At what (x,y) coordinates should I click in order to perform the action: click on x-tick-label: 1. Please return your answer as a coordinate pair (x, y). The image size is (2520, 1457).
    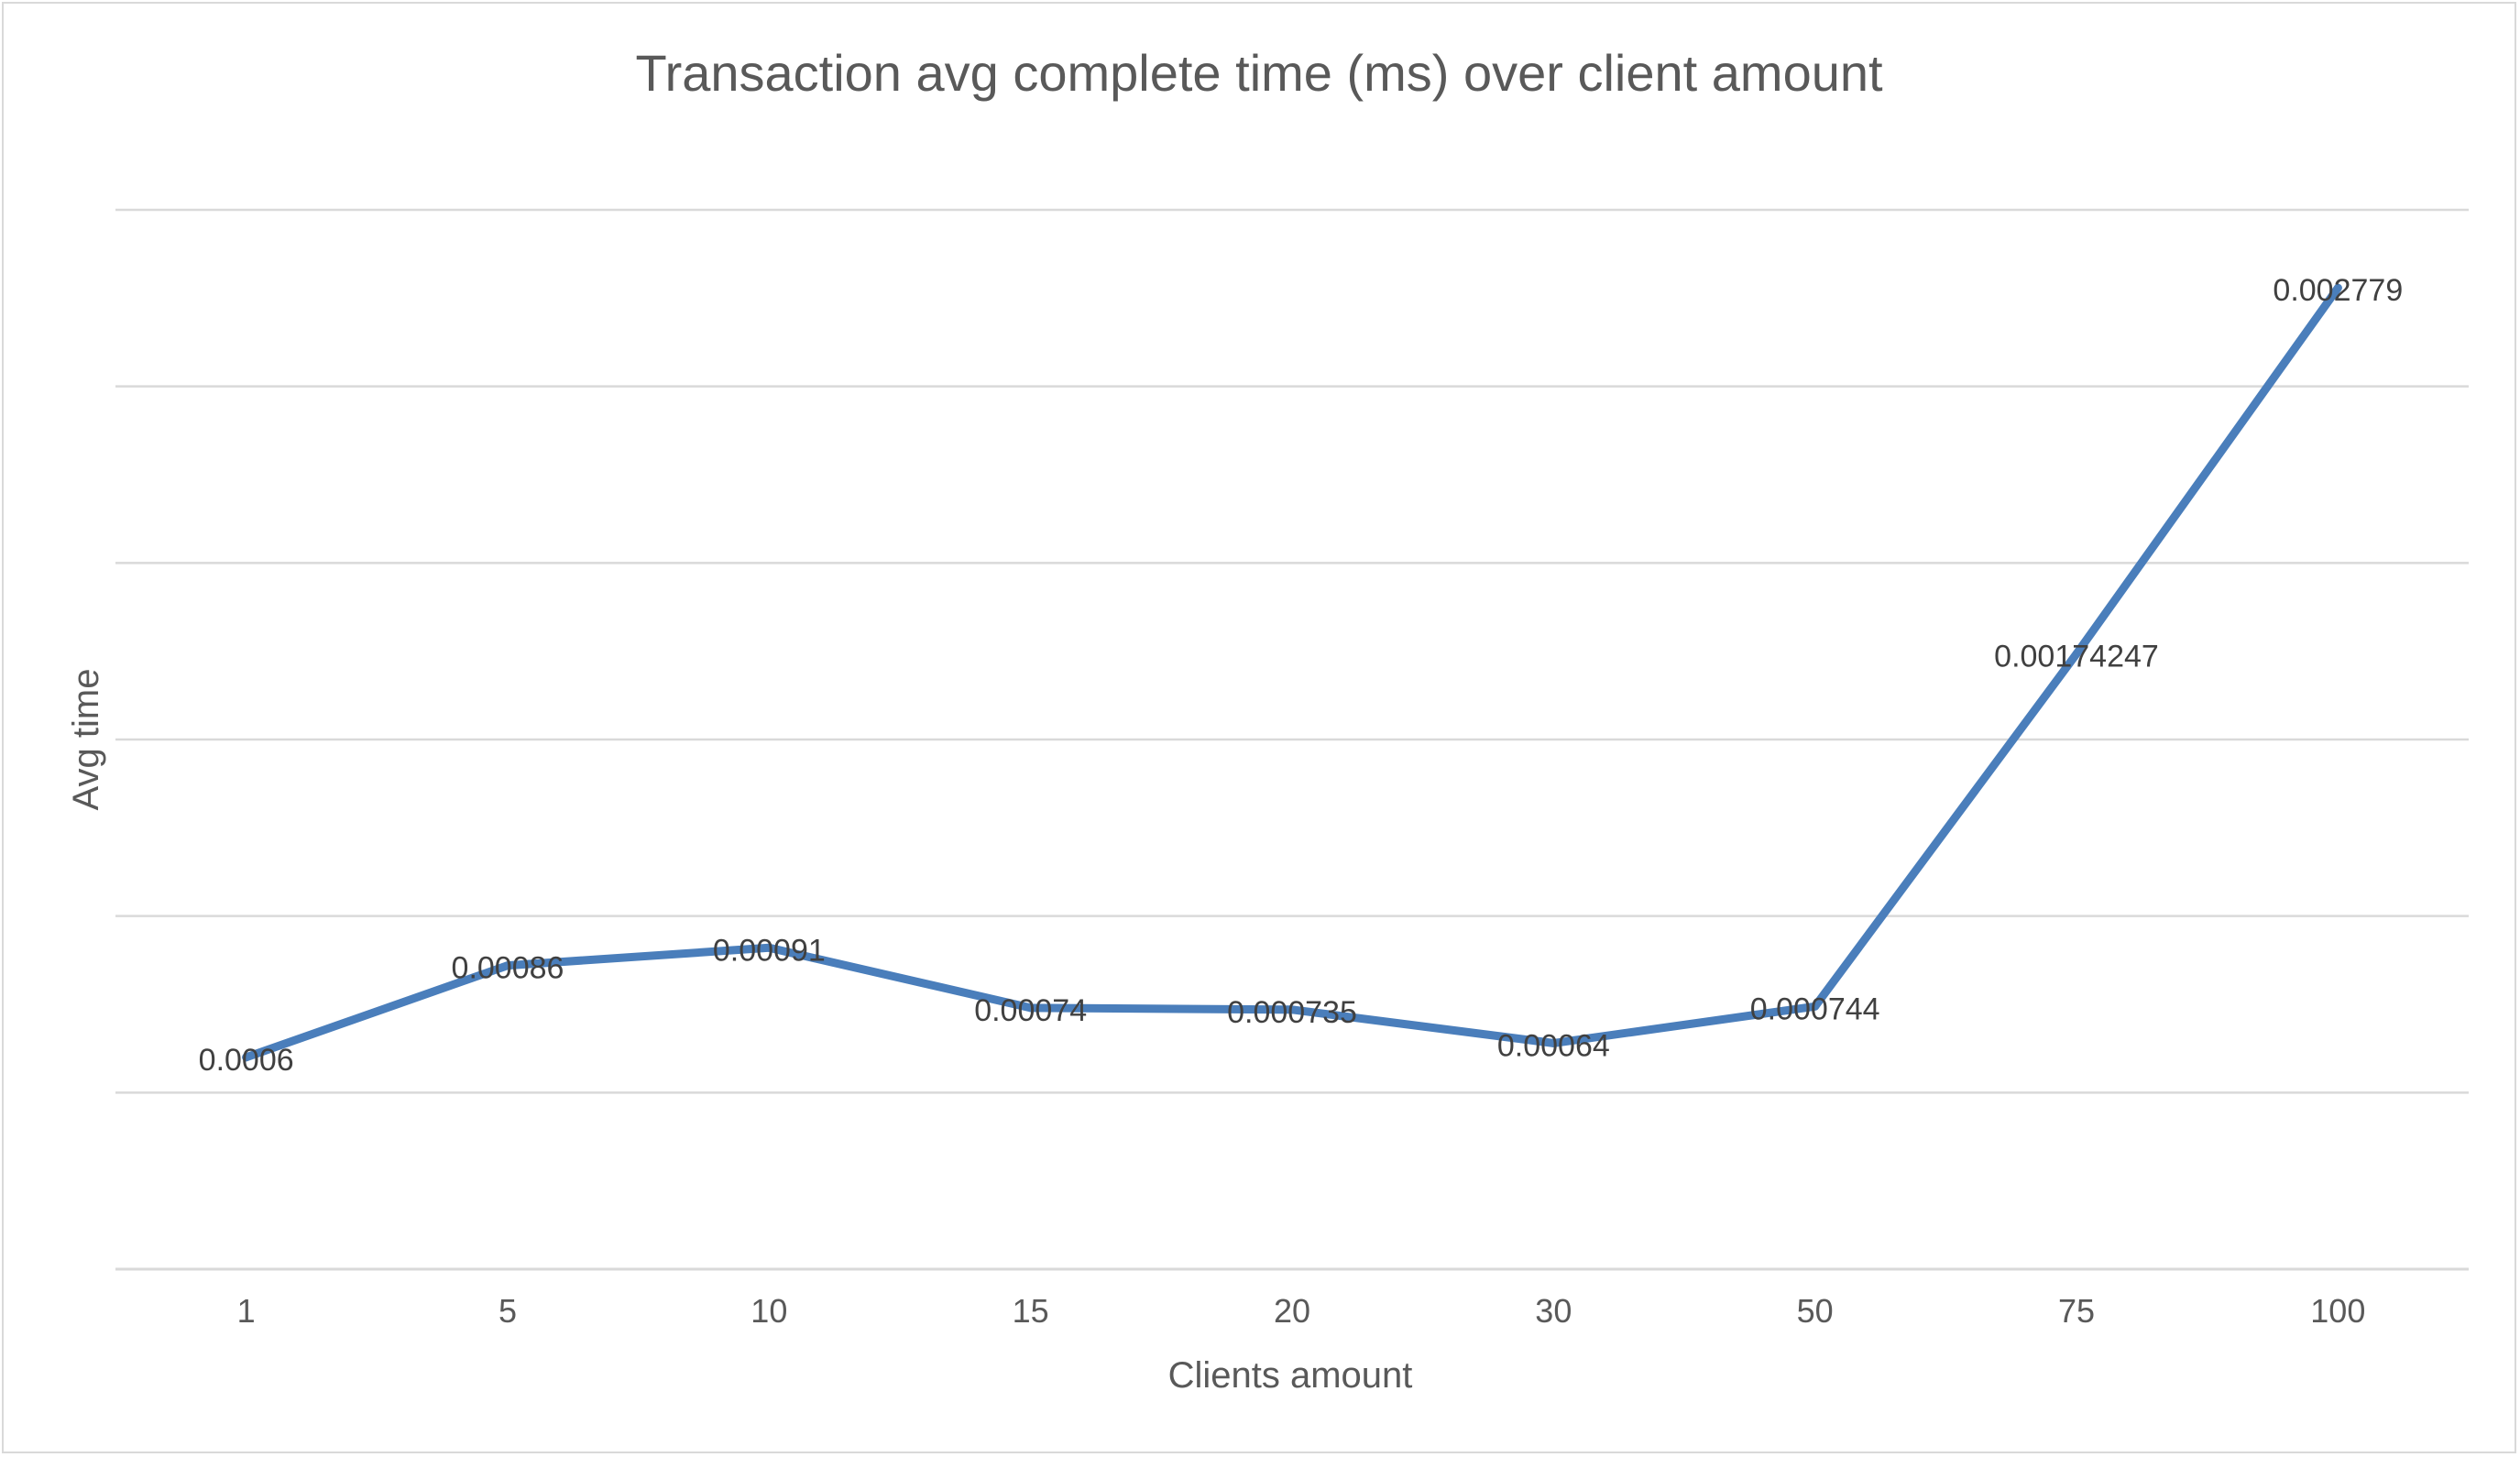
    Looking at the image, I should click on (246, 1311).